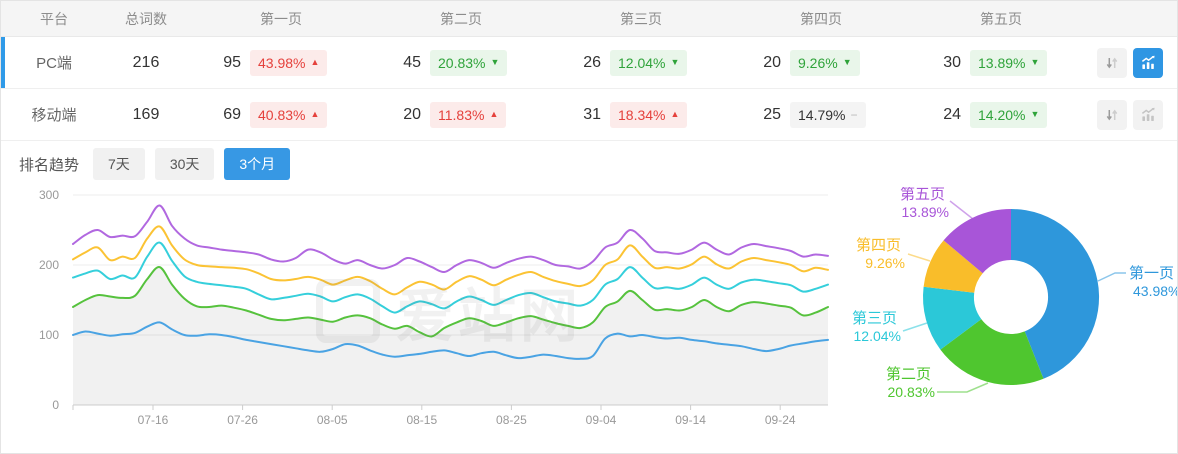 Image resolution: width=1178 pixels, height=454 pixels. I want to click on trend-section-header: 排名趋势 7天 30天 3个月, so click(589, 164).